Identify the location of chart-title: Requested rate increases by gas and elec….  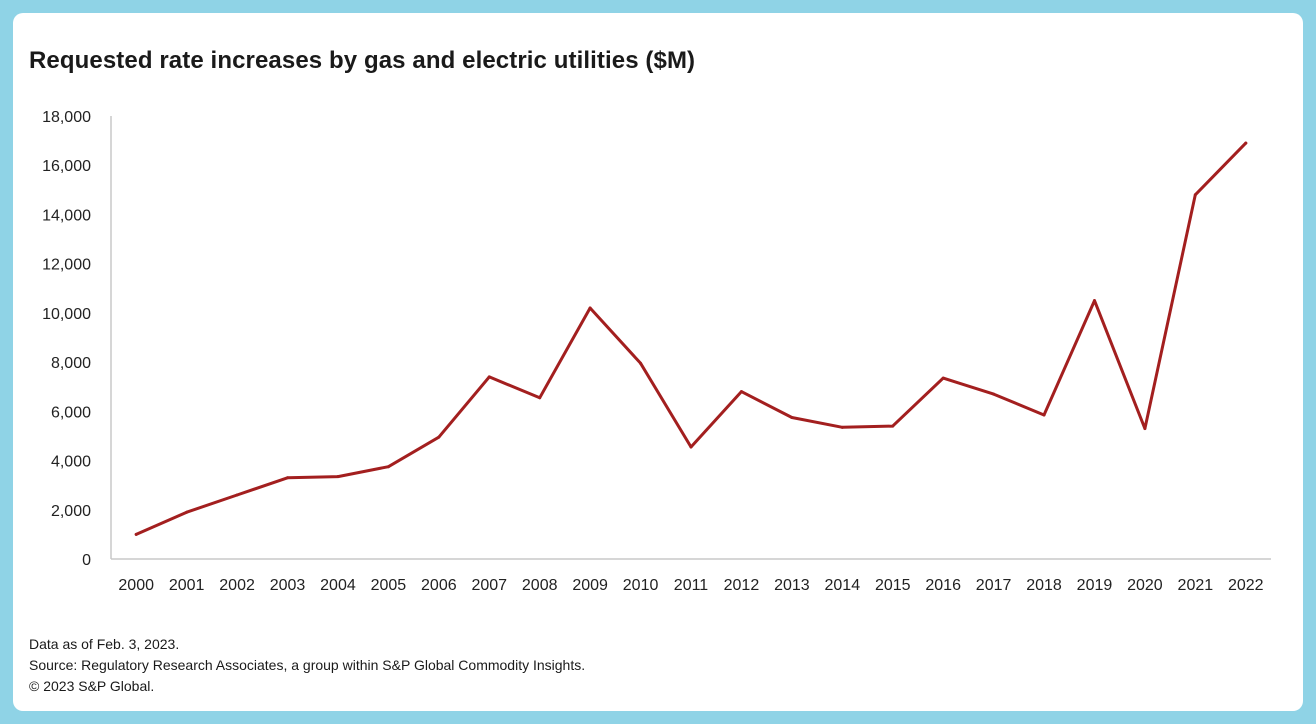
(362, 60).